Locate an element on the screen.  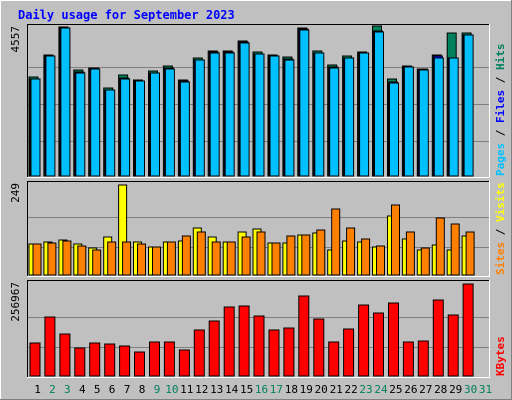
legend-text: KBytes is located at coordinates (500, 356).